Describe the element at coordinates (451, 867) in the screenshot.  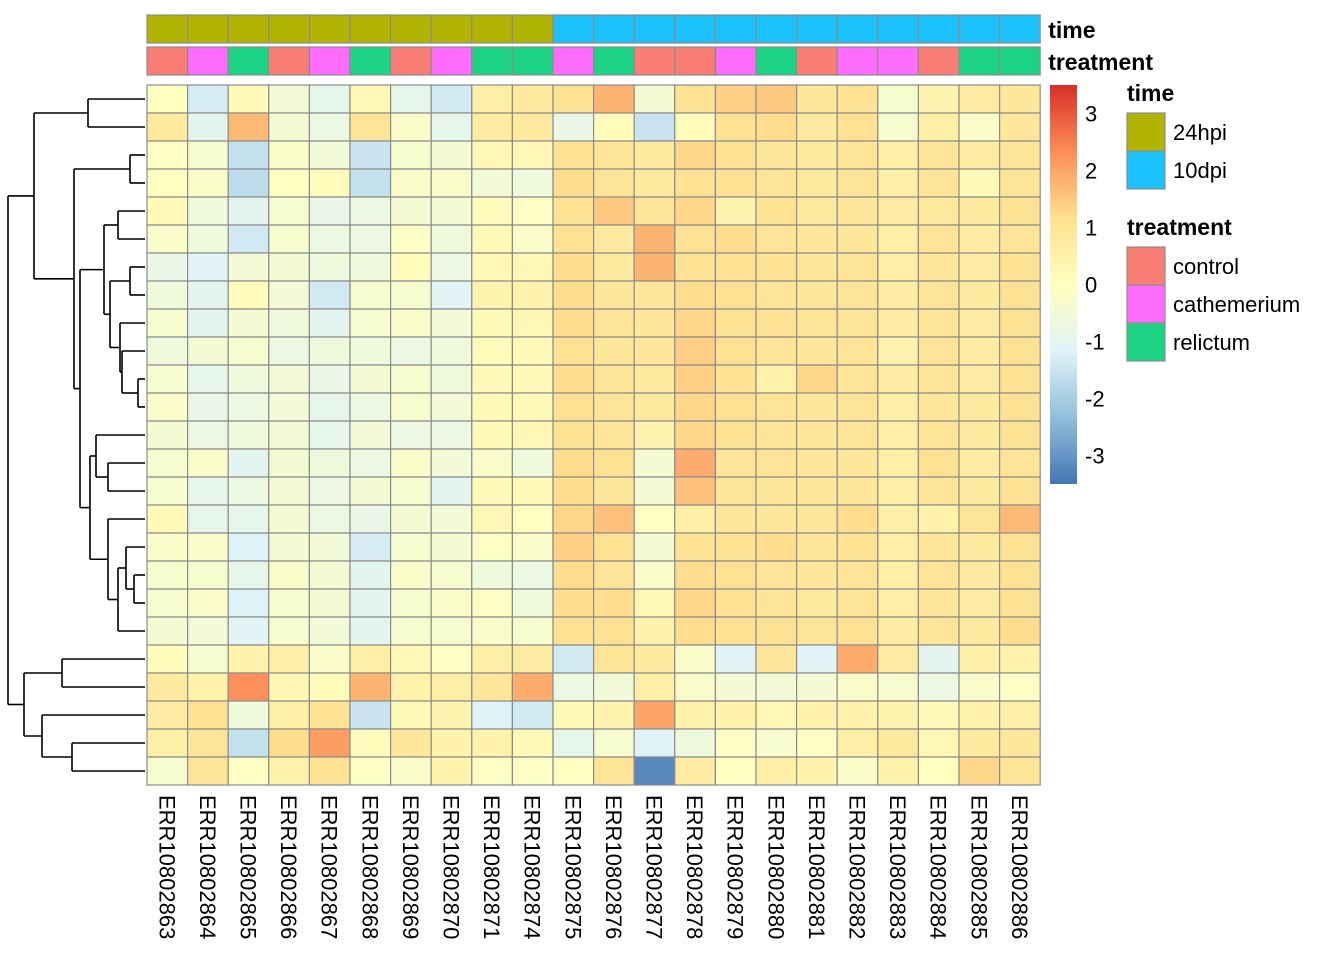
I see `column-label: ERR10802870` at that location.